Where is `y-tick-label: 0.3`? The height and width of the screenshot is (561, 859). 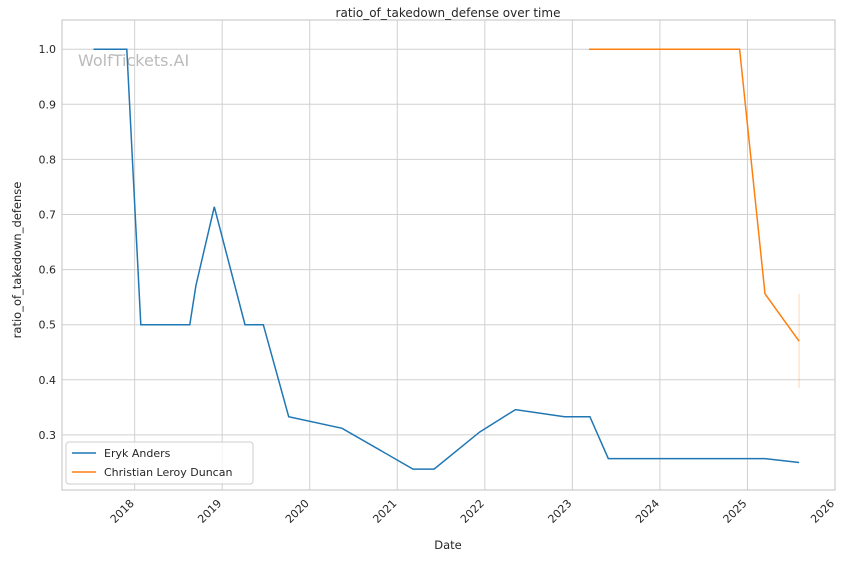 y-tick-label: 0.3 is located at coordinates (48, 435).